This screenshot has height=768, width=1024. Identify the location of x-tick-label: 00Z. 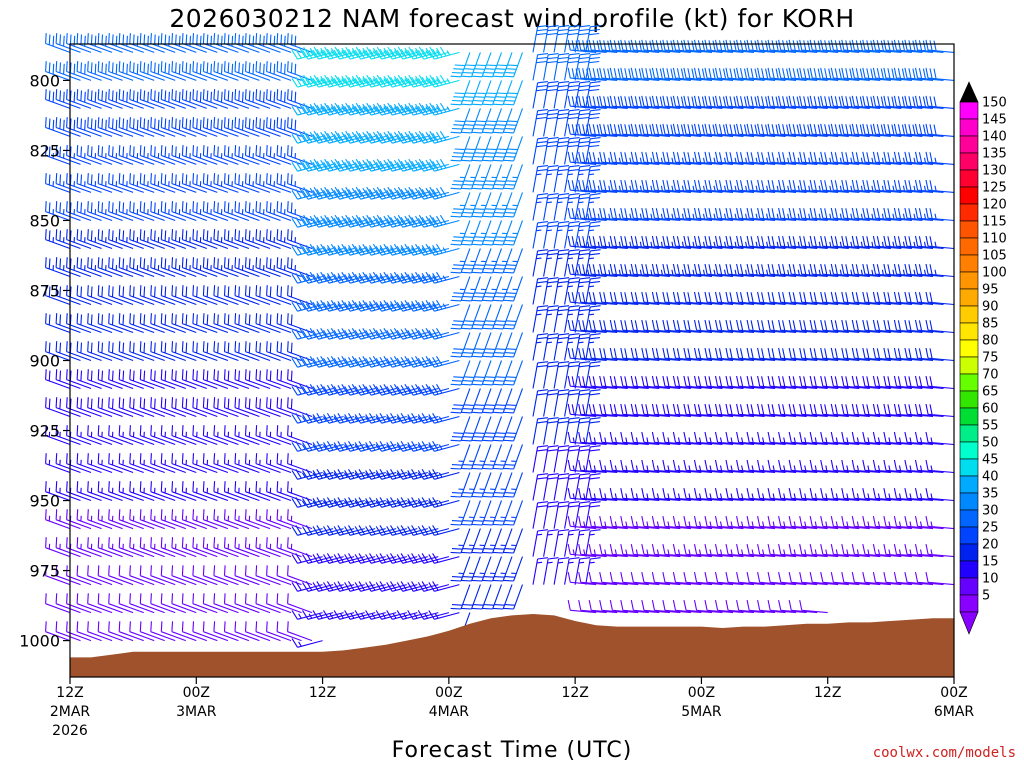
(196, 693).